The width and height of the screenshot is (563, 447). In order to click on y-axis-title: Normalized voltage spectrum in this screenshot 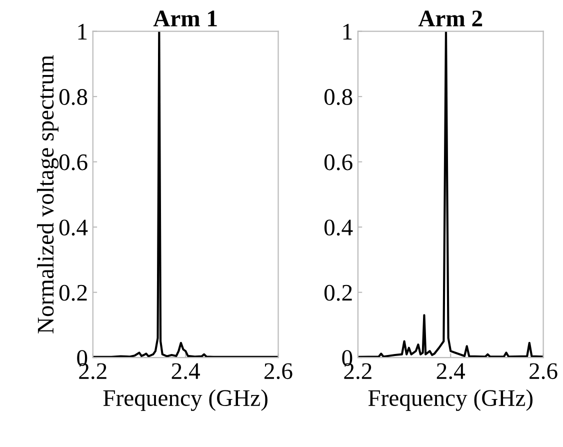, I will do `click(48, 194)`.